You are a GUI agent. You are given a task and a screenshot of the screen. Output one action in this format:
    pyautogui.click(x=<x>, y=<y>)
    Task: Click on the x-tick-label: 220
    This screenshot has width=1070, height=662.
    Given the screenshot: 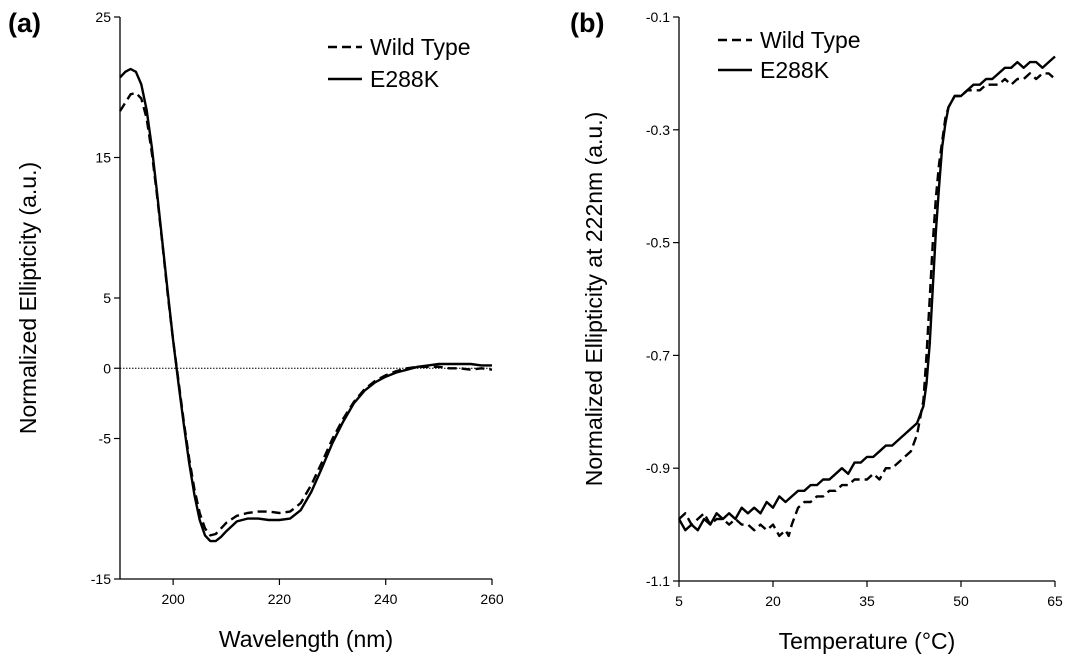 What is the action you would take?
    pyautogui.click(x=280, y=599)
    